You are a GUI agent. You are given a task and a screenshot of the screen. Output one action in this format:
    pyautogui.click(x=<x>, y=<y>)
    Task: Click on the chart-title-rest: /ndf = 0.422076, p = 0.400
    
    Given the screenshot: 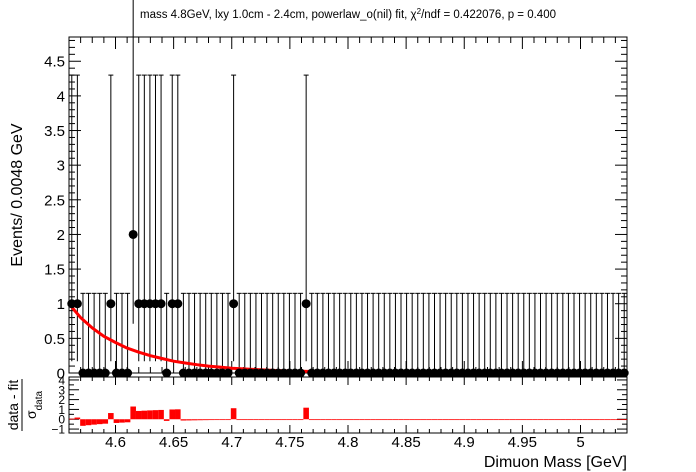 What is the action you would take?
    pyautogui.click(x=488, y=15)
    